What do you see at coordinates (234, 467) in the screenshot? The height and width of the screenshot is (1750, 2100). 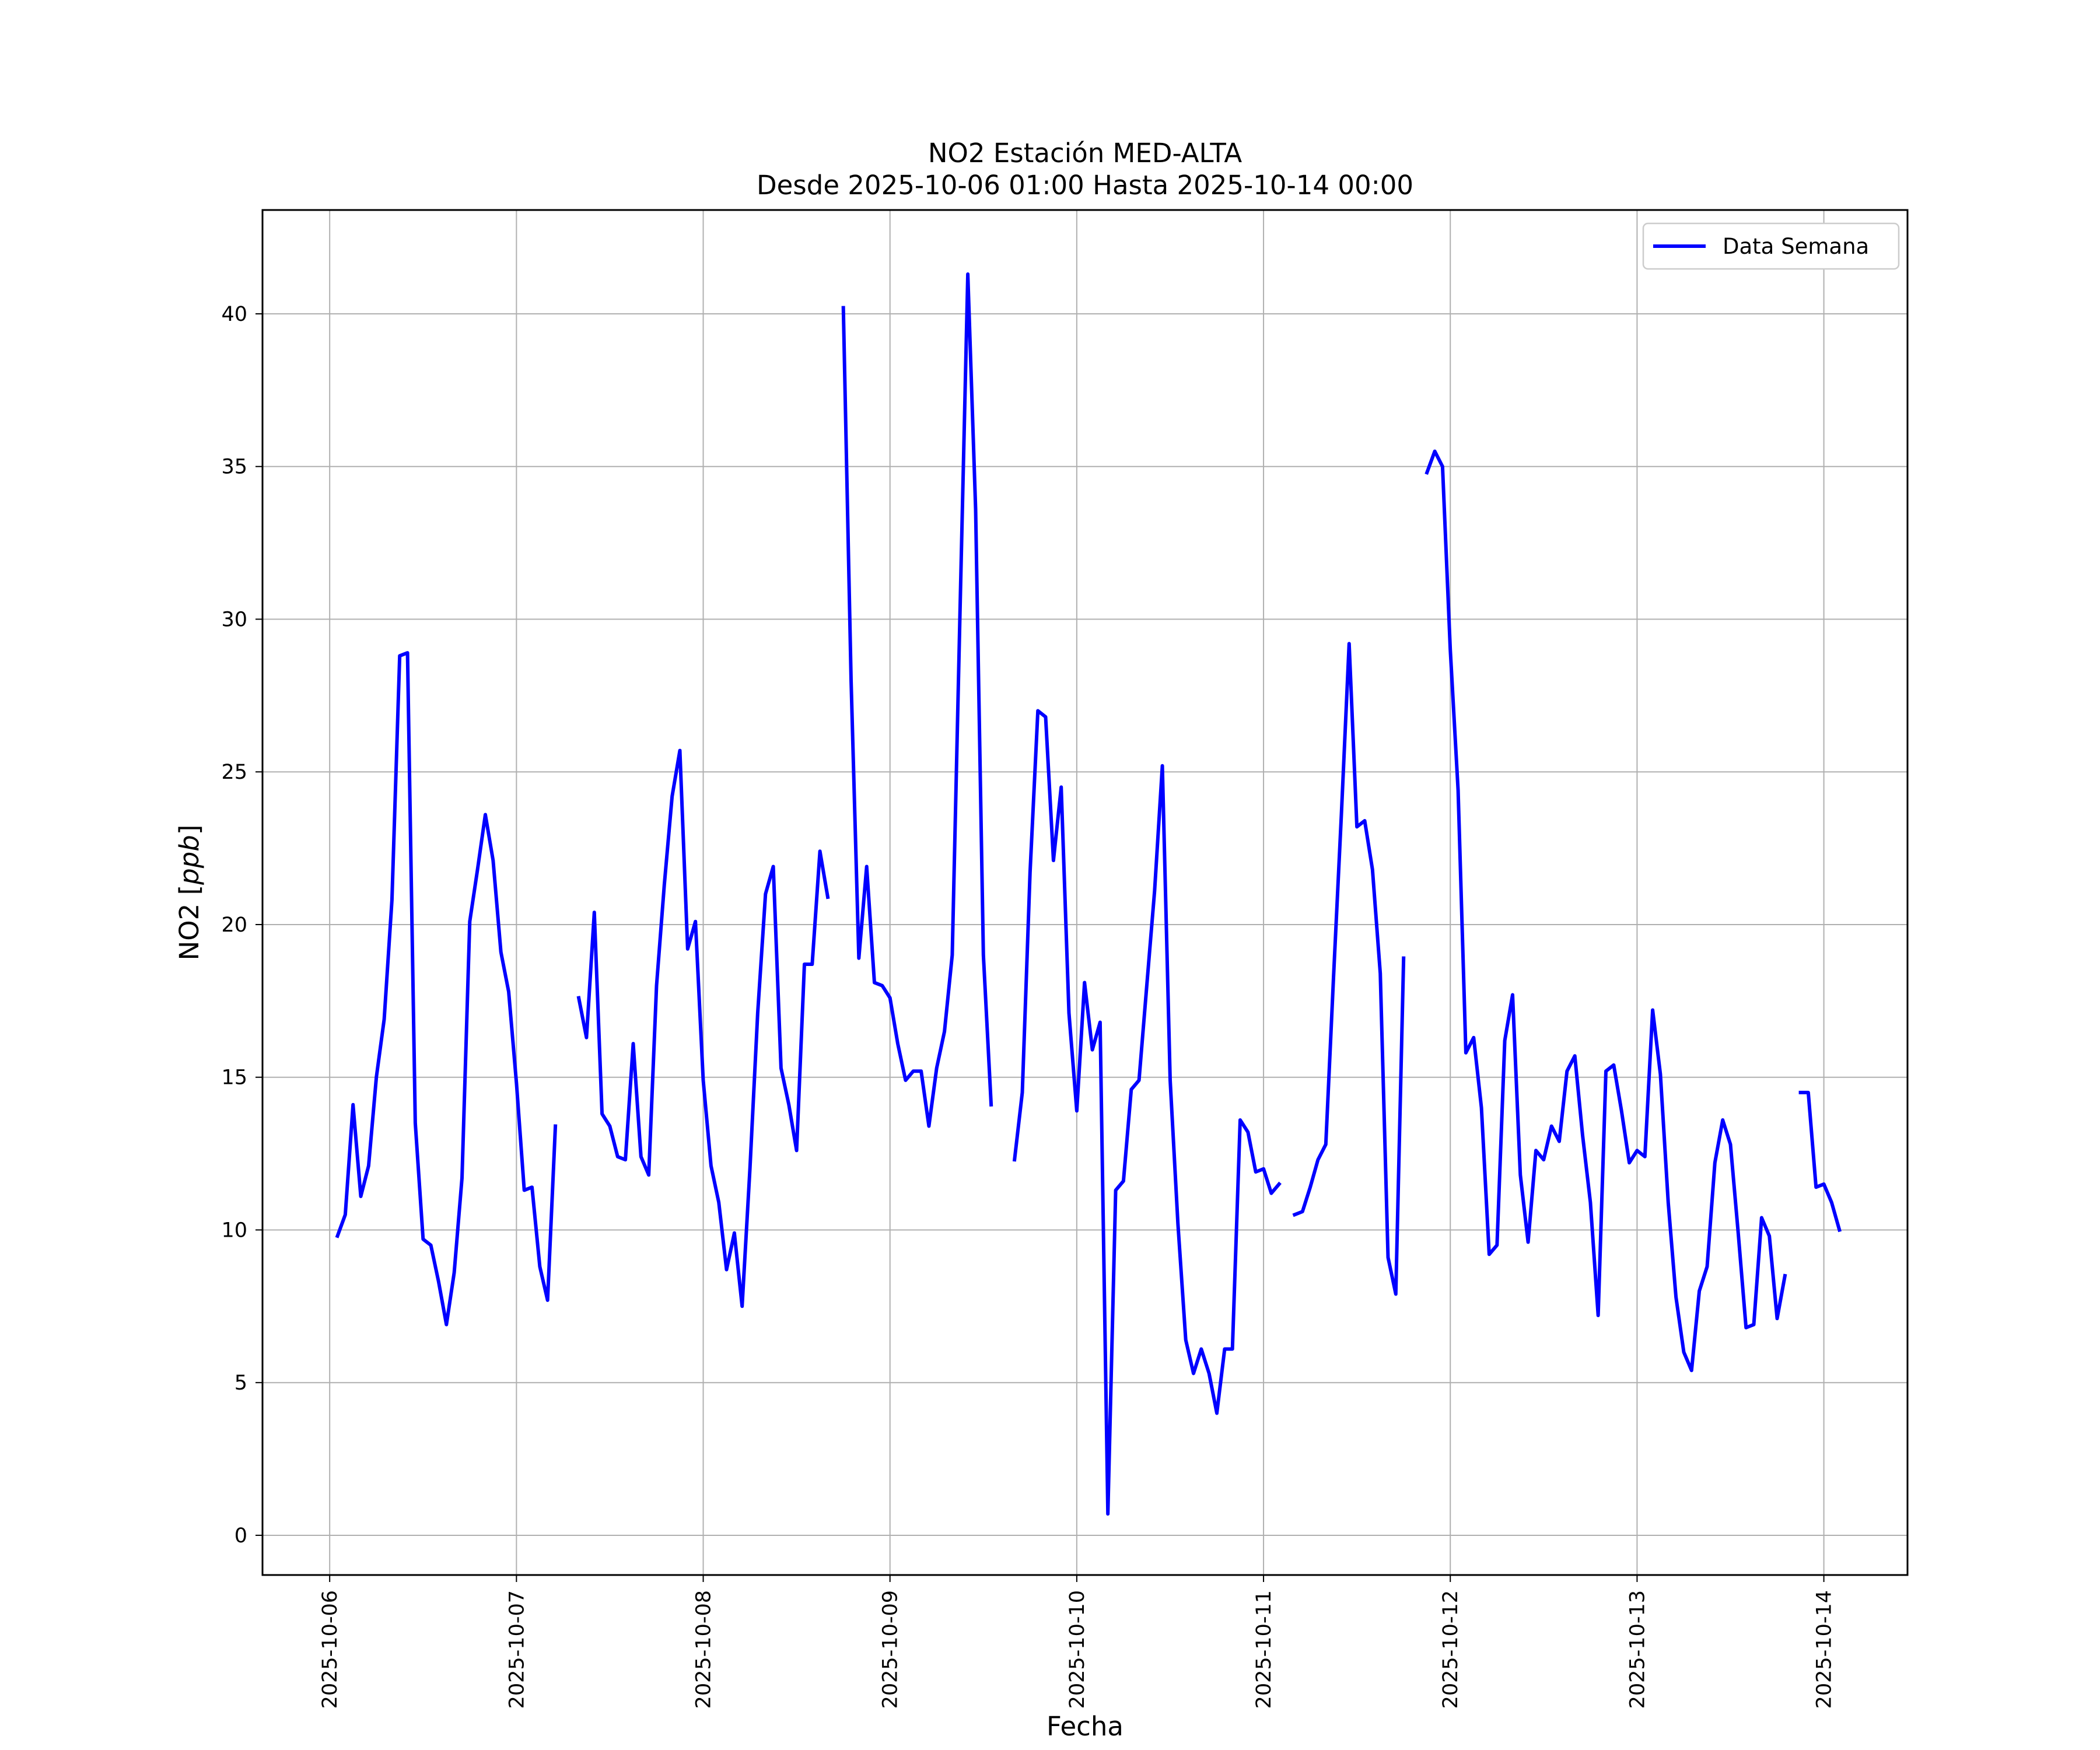 I see `y-tick-label: 35` at bounding box center [234, 467].